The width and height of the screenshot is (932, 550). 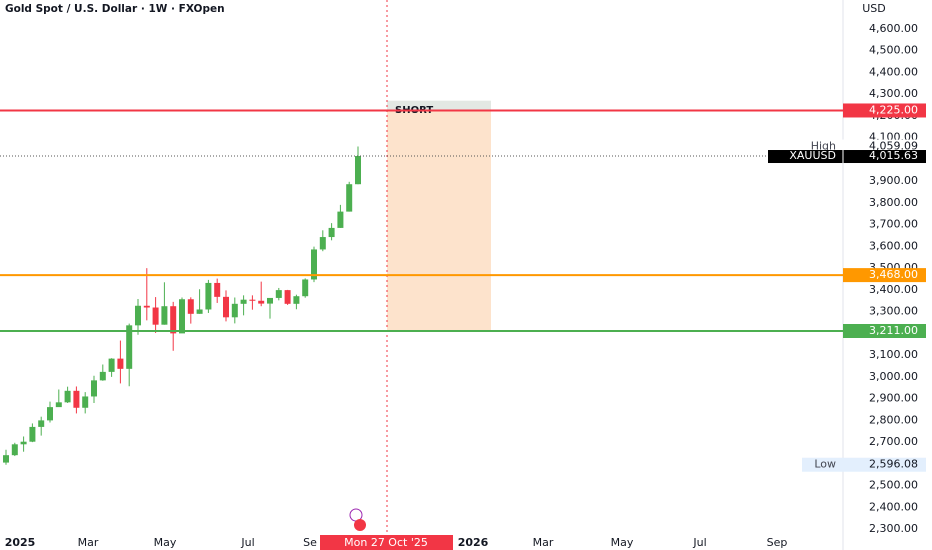 I want to click on currency-label: USD, so click(x=874, y=8).